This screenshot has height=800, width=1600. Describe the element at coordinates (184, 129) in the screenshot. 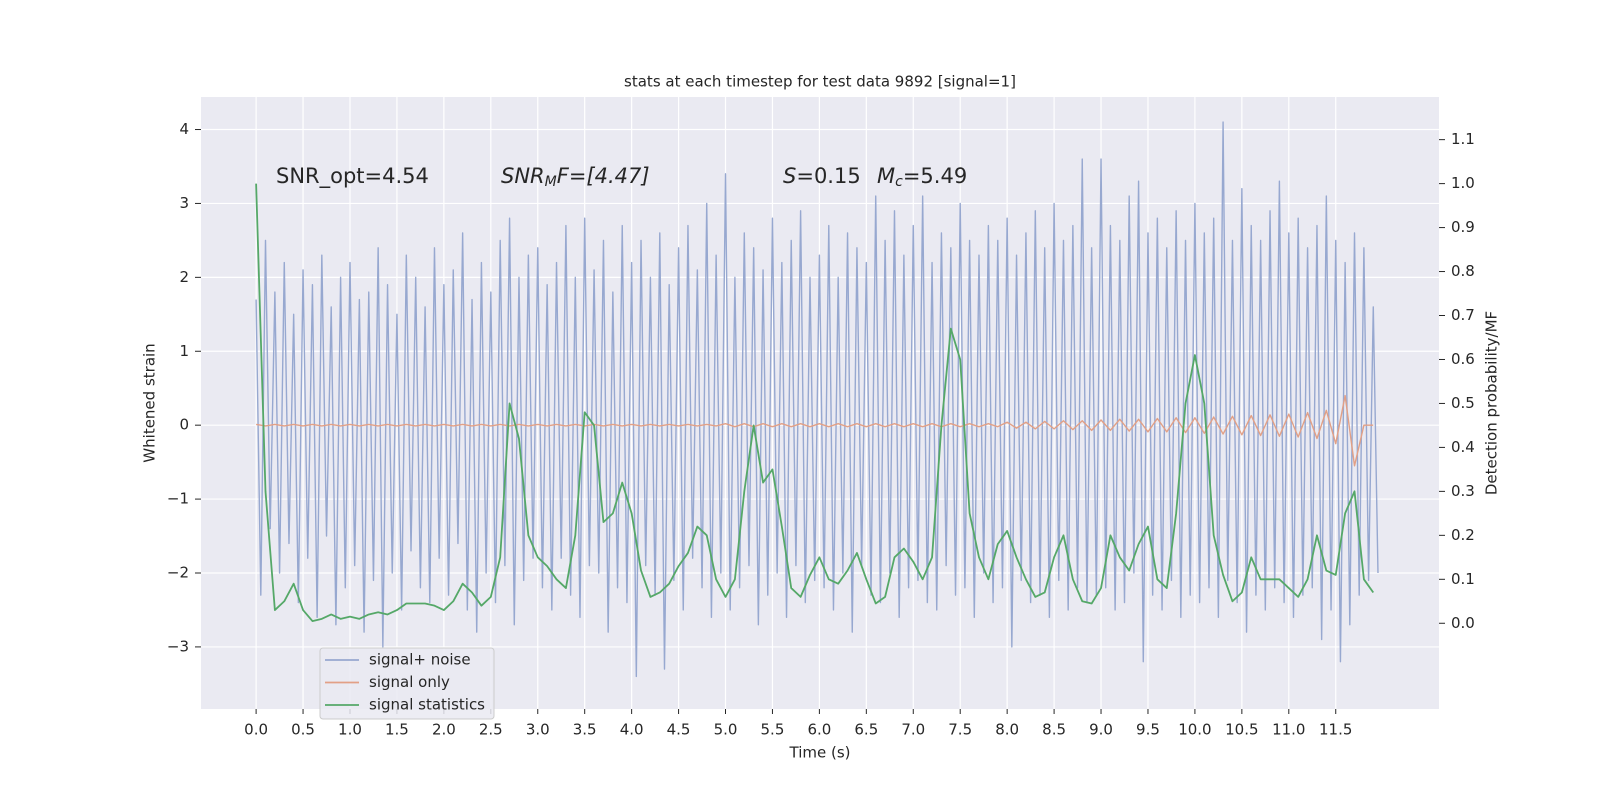

I see `y-tick-label: 4` at that location.